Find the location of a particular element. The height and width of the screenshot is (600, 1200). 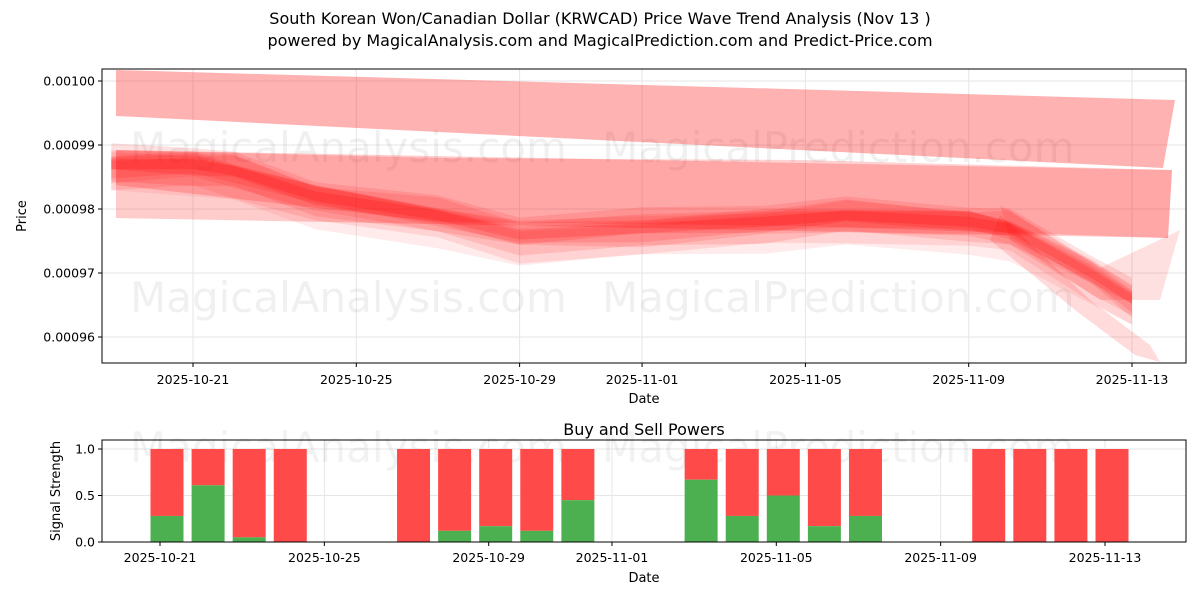

svg-text: 0.00099 is located at coordinates (69, 145).